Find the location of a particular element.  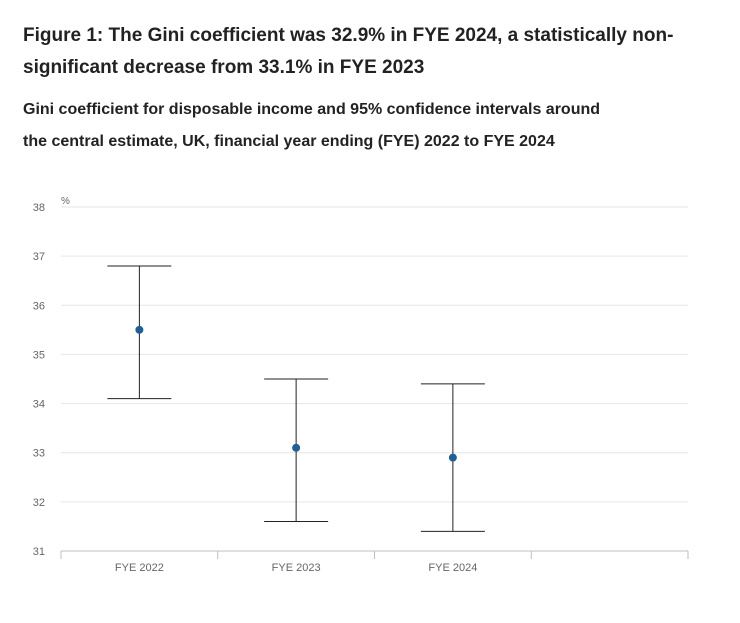

y-tick-label: 33 is located at coordinates (39, 454).